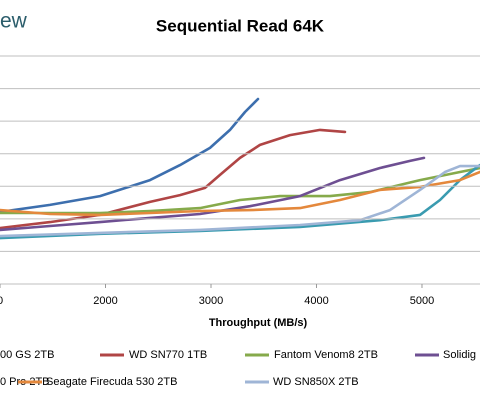 This screenshot has height=401, width=480. I want to click on legend-label: WD SN770 1TB, so click(168, 355).